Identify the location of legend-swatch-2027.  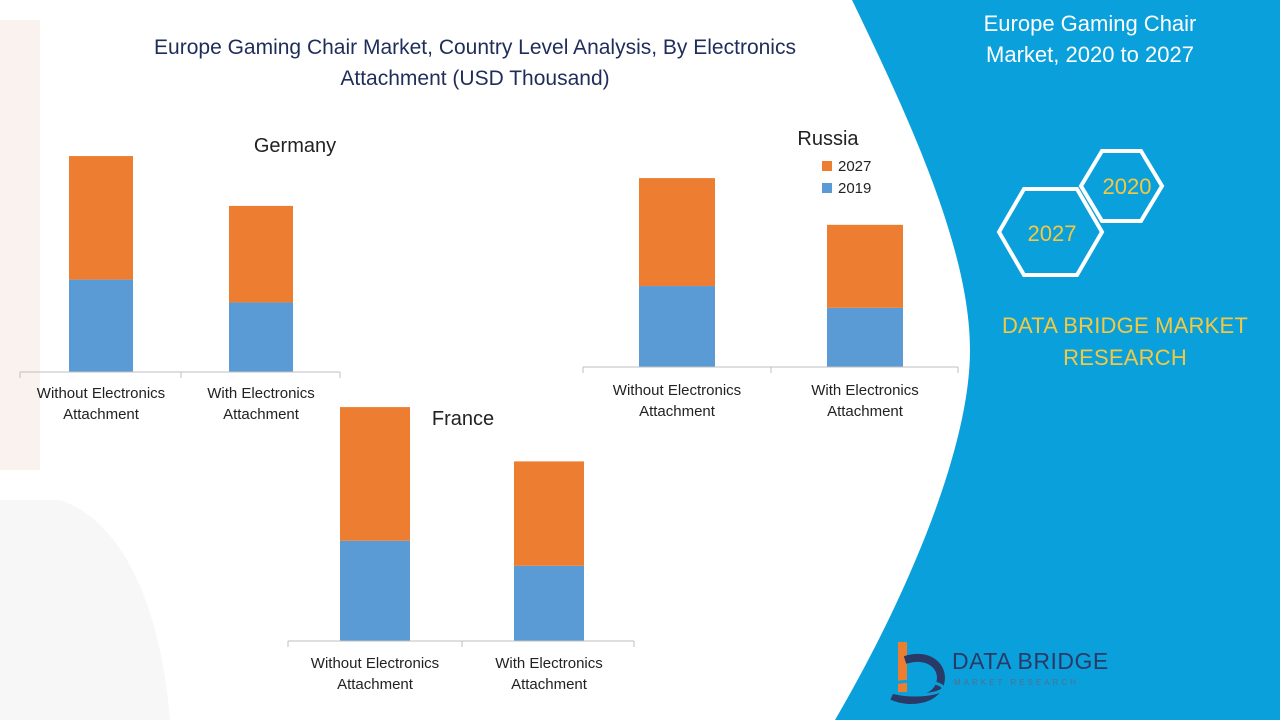
(827, 166).